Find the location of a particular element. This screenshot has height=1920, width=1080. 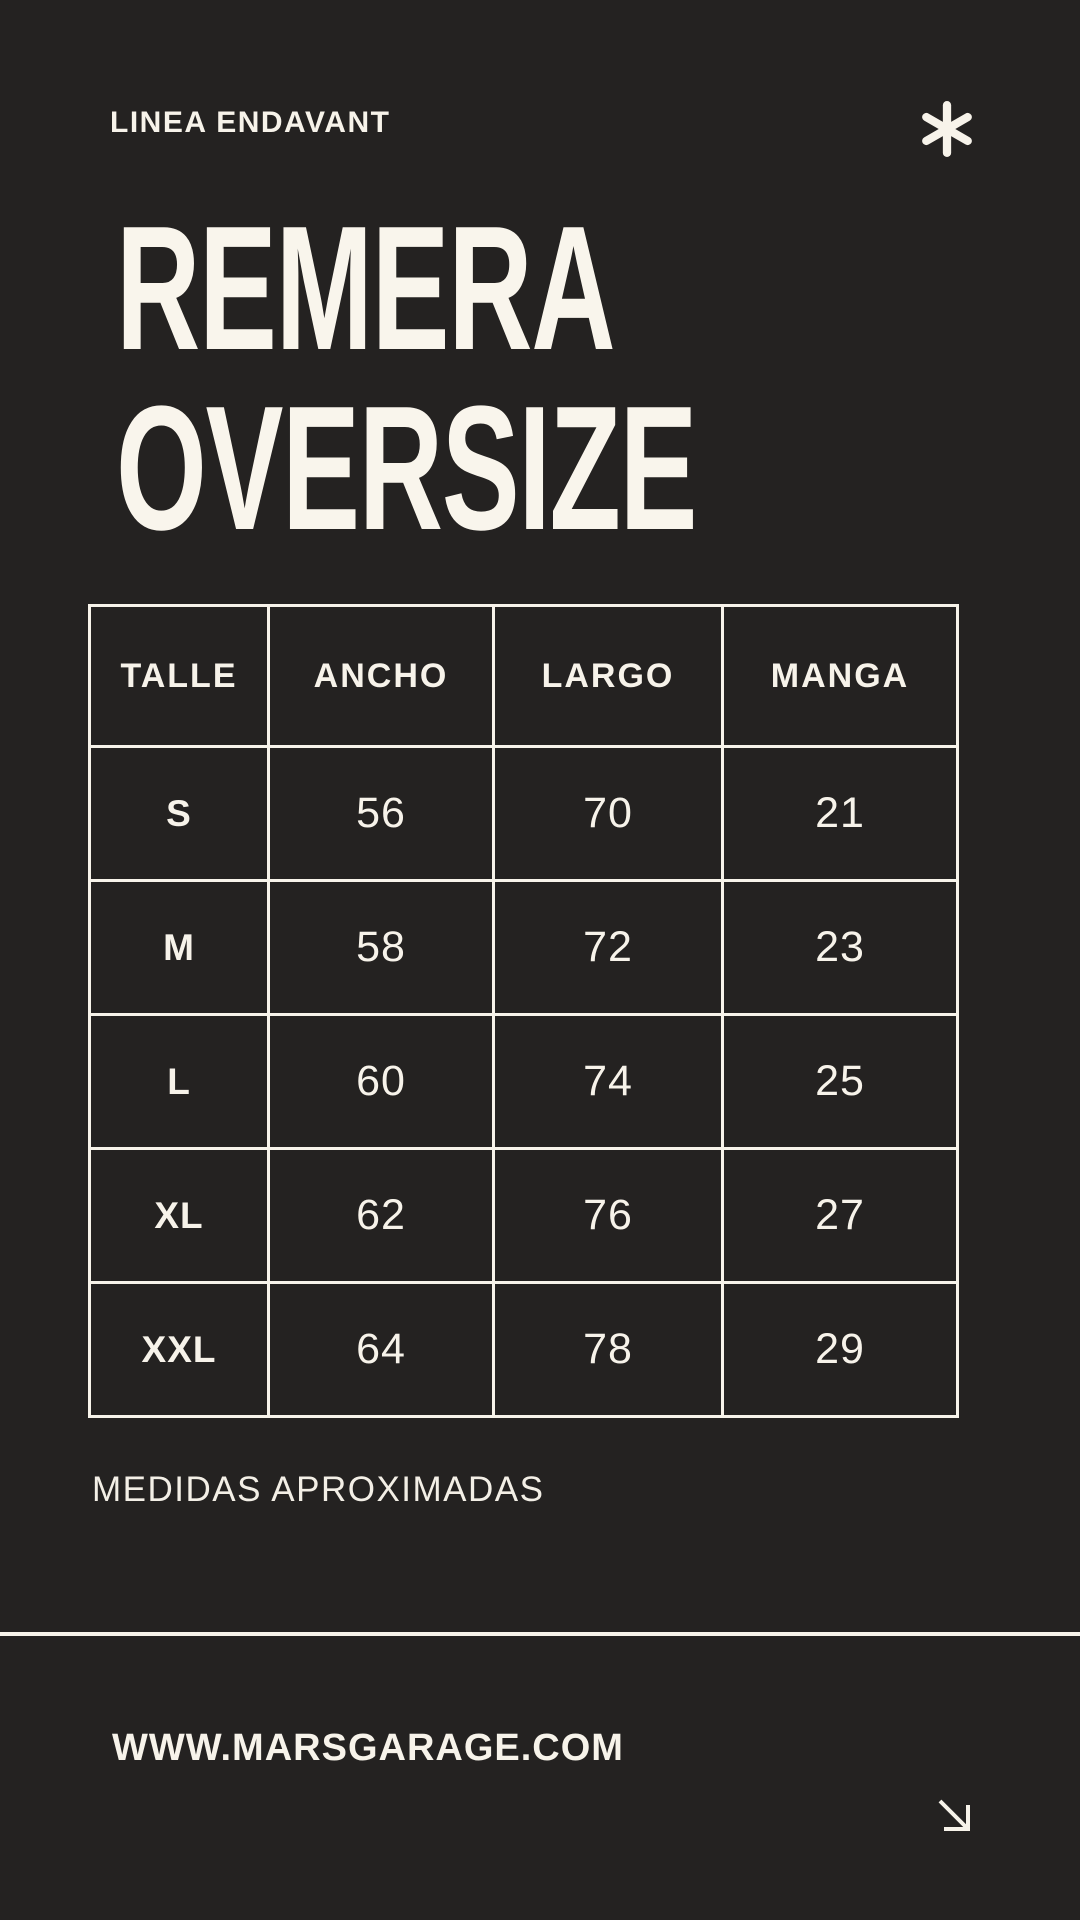

measure-cell: 76 is located at coordinates (608, 1215).